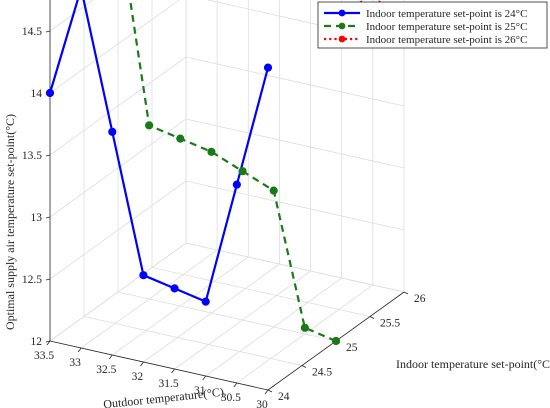 The height and width of the screenshot is (408, 550). Describe the element at coordinates (352, 348) in the screenshot. I see `y-tick-label: 25` at that location.